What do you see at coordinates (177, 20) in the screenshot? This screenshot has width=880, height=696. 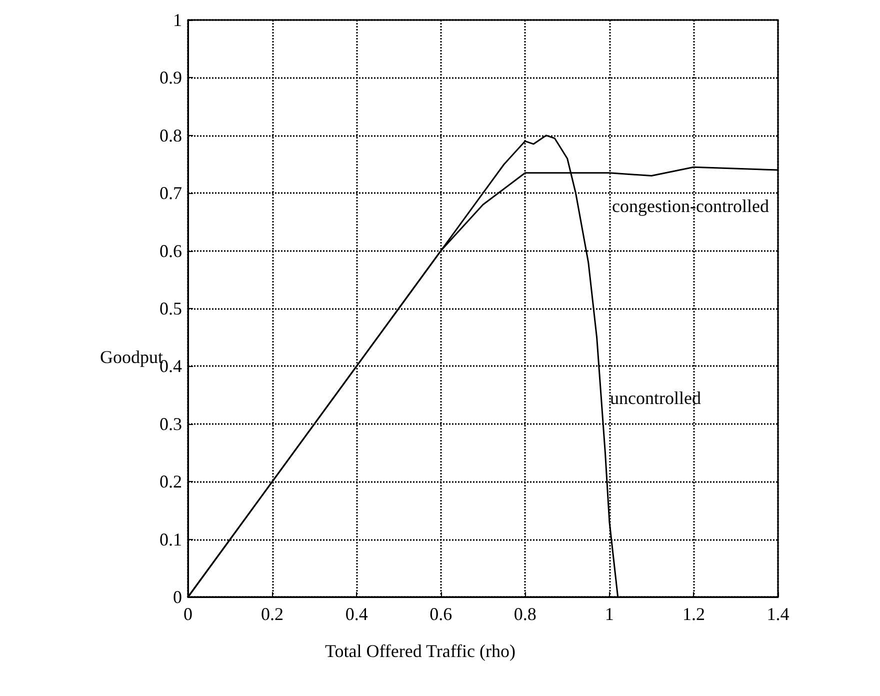 I see `y-tick-label: 1` at bounding box center [177, 20].